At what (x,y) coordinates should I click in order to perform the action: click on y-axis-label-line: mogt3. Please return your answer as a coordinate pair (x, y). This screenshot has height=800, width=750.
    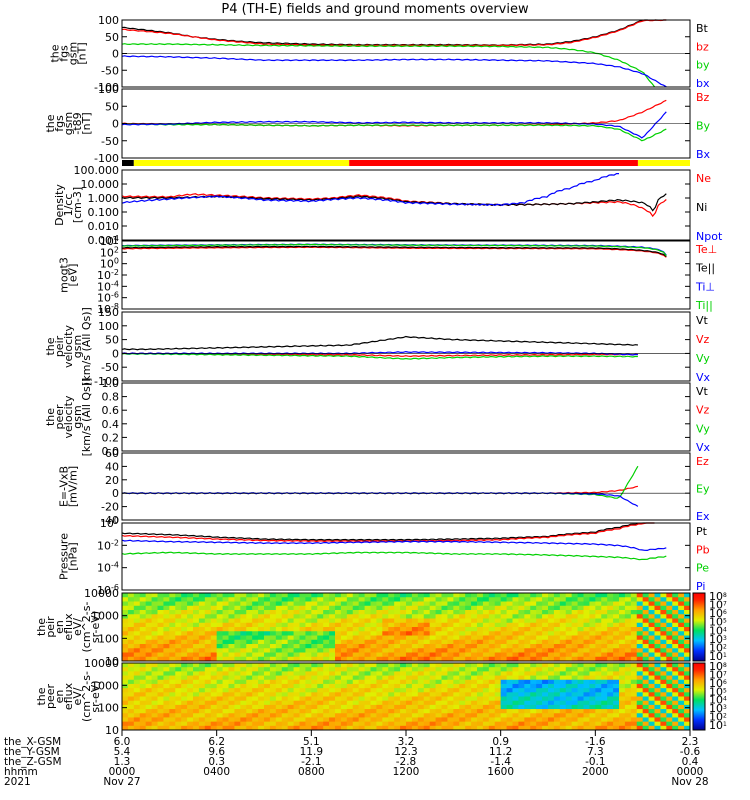
    Looking at the image, I should click on (64, 275).